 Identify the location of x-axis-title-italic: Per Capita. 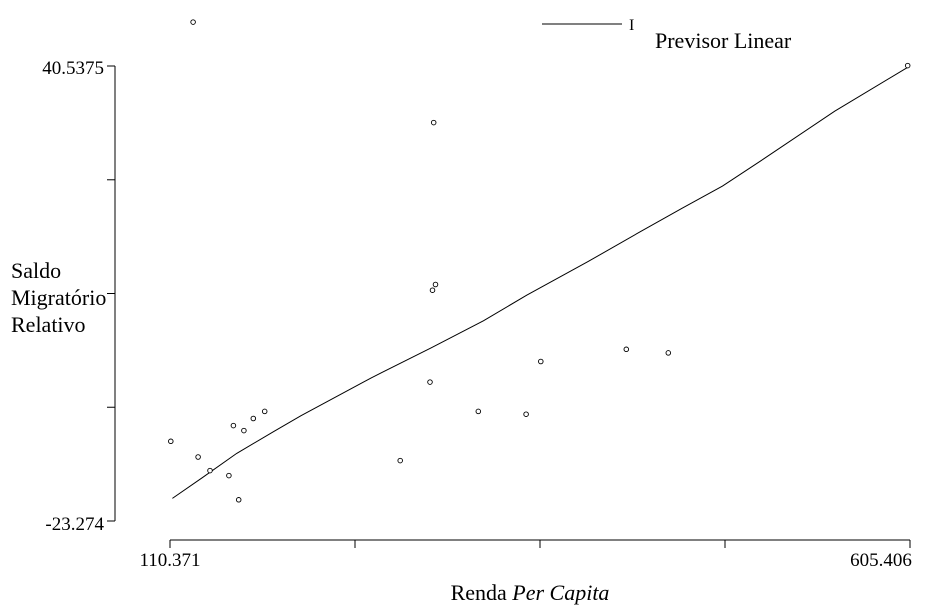
(560, 592).